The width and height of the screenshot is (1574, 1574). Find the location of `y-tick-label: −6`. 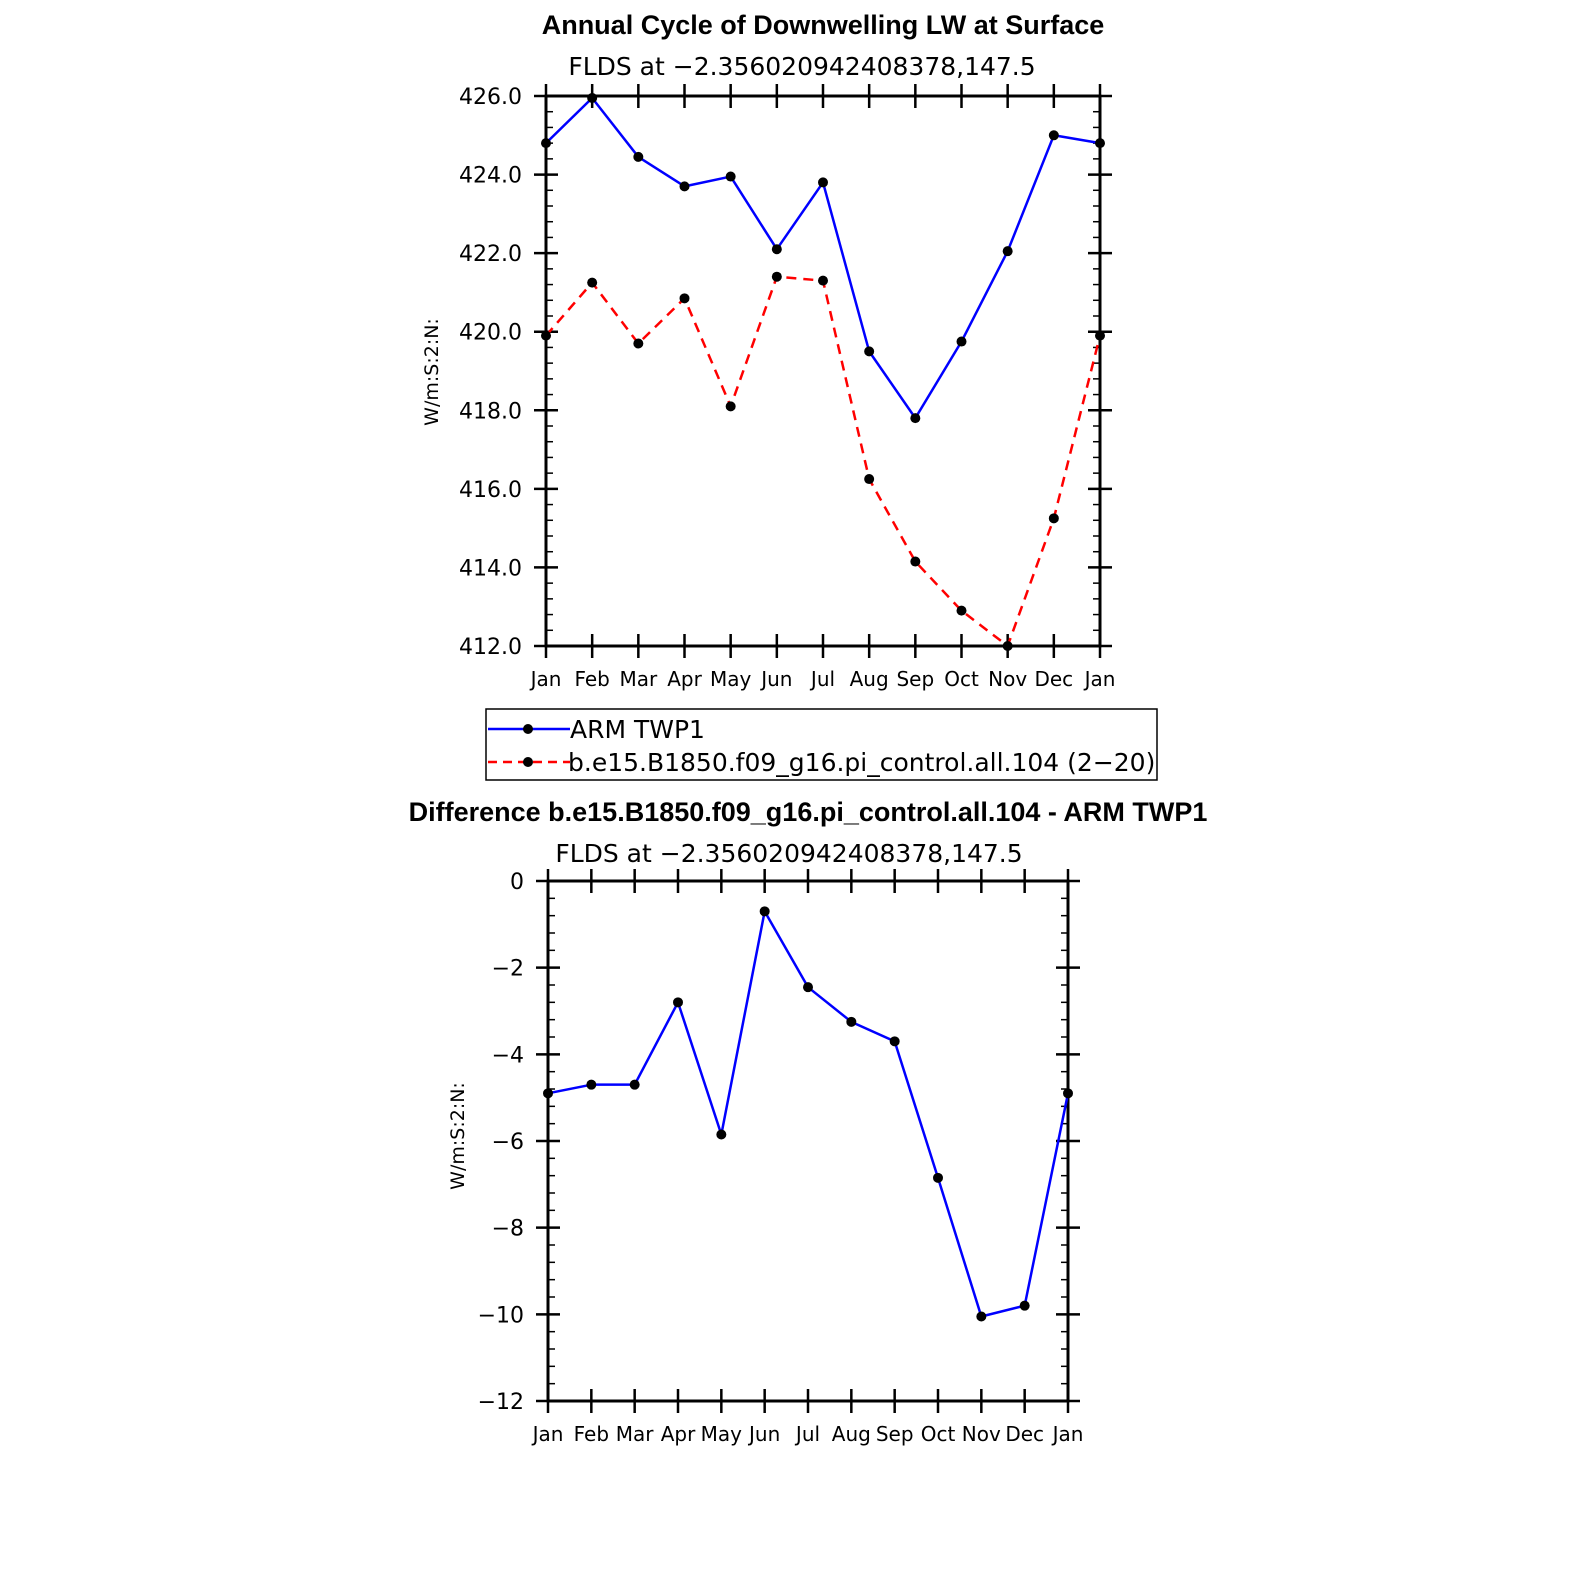

y-tick-label: −6 is located at coordinates (508, 1142).